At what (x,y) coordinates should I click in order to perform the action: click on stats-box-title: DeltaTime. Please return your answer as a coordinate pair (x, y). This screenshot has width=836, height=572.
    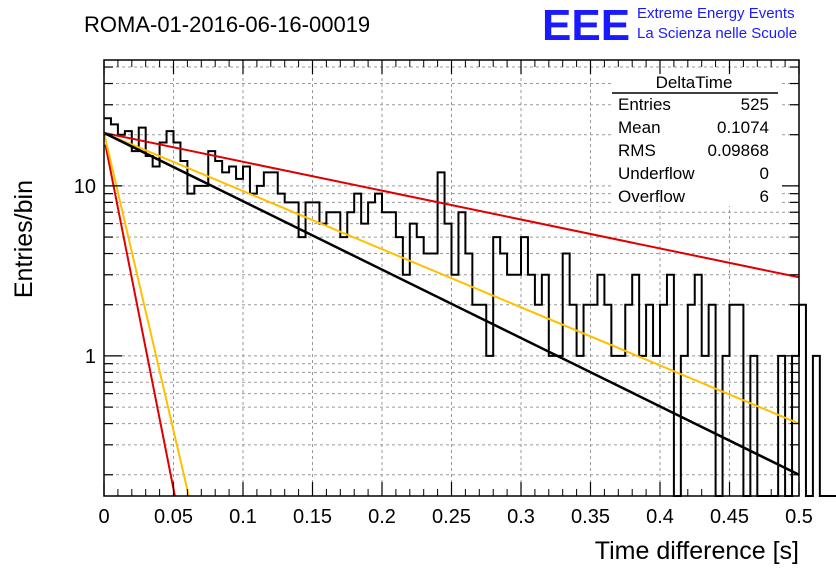
    Looking at the image, I should click on (694, 82).